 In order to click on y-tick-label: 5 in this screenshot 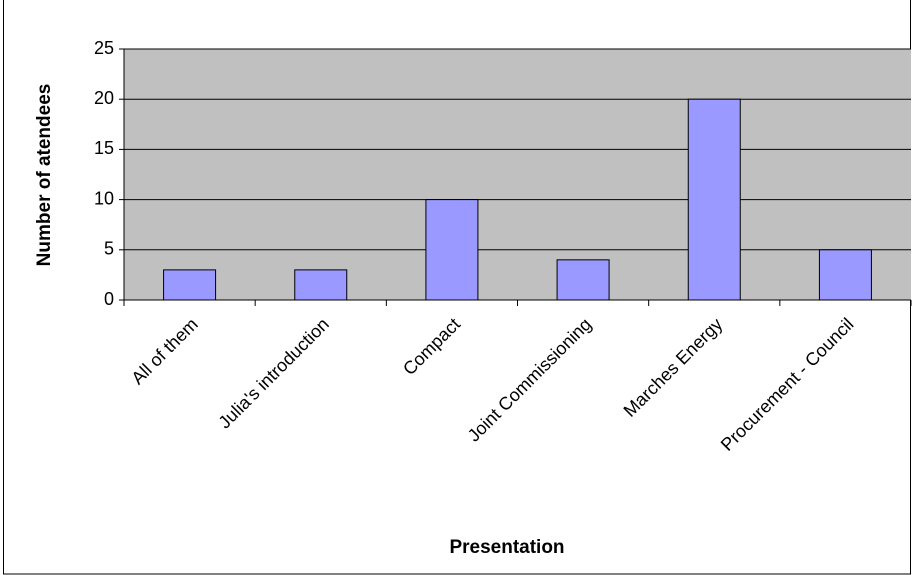, I will do `click(109, 249)`.